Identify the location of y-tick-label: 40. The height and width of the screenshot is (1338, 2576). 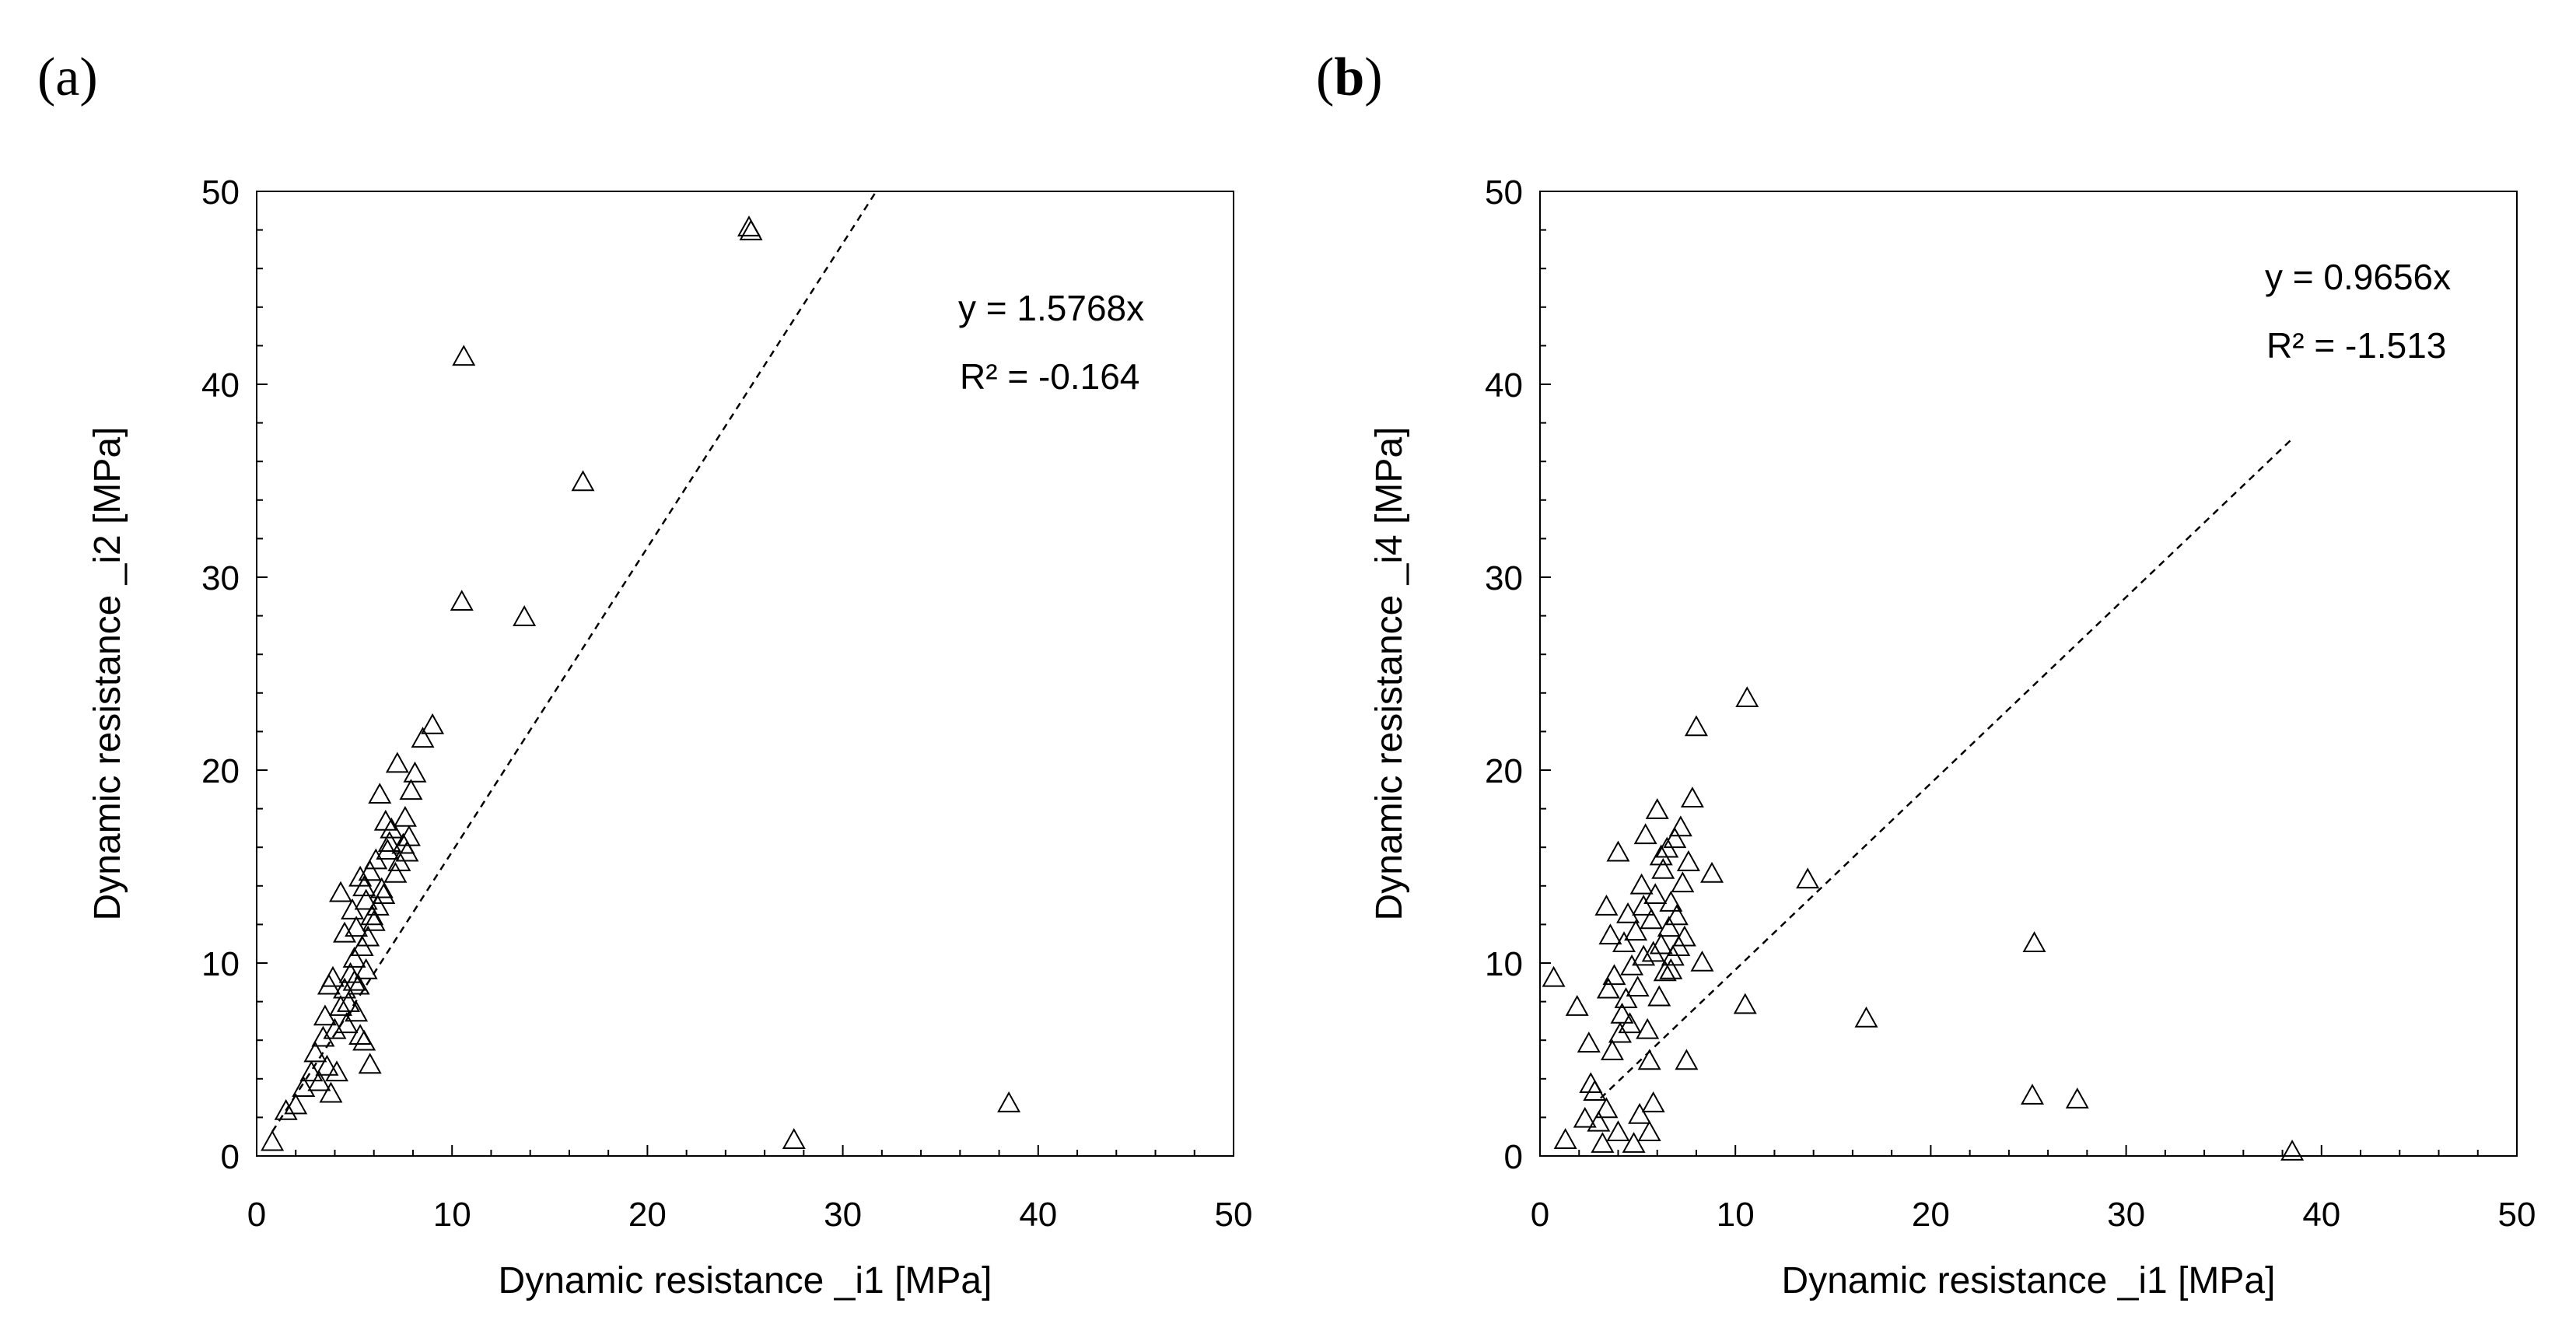
(1504, 385).